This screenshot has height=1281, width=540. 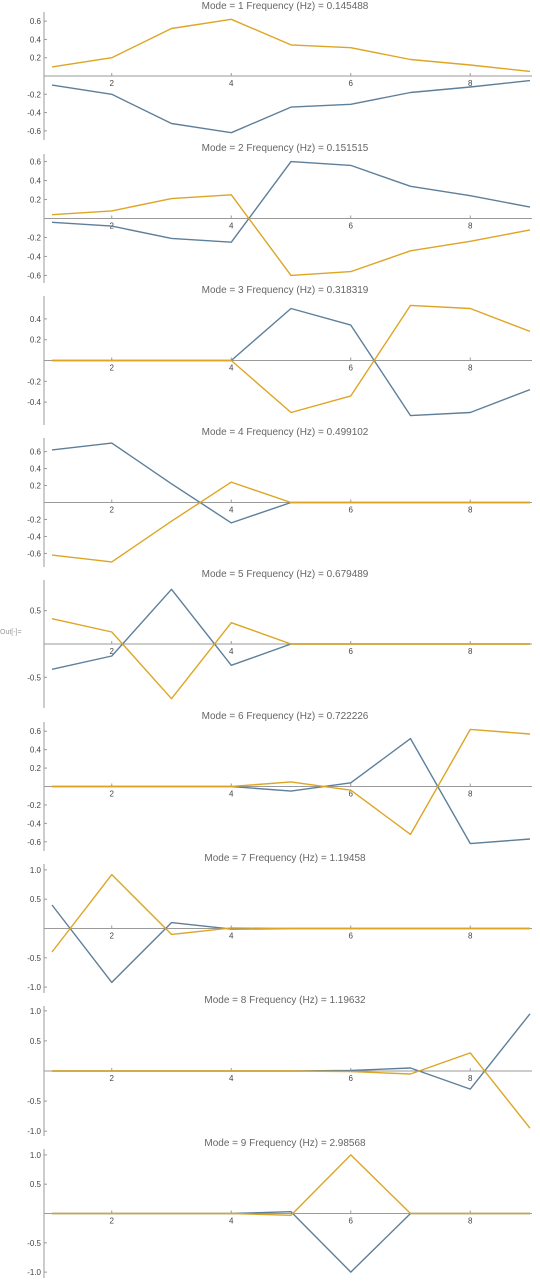 I want to click on mode-4-series-1-line, so click(x=290, y=483).